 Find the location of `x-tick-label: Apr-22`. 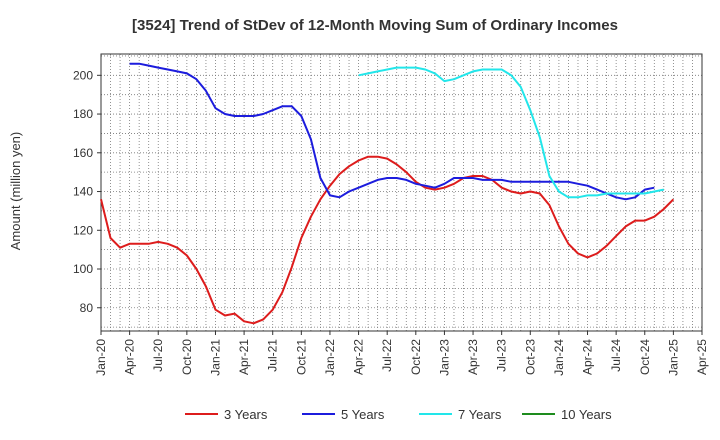

x-tick-label: Apr-22 is located at coordinates (359, 357).